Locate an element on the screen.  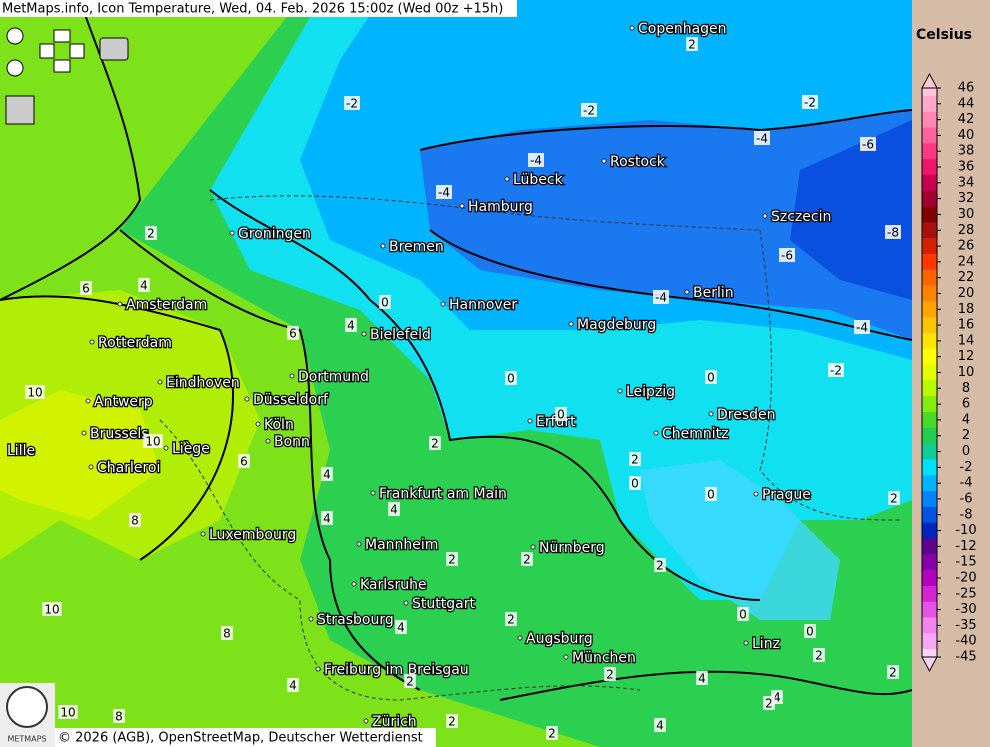
city-label: Nürnberg is located at coordinates (572, 548).